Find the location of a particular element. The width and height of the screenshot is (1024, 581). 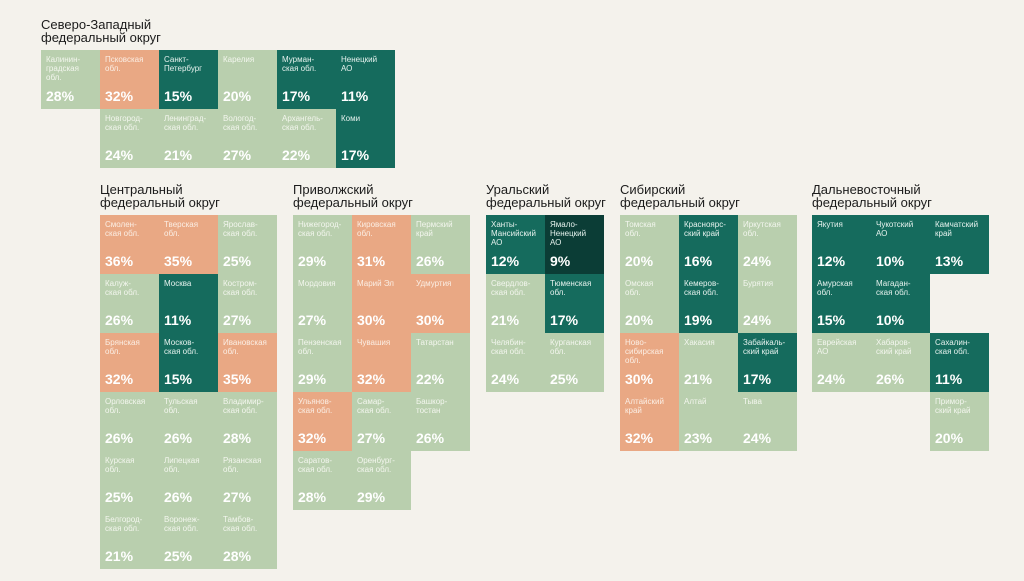

region-name: Томская обл. is located at coordinates (640, 229).